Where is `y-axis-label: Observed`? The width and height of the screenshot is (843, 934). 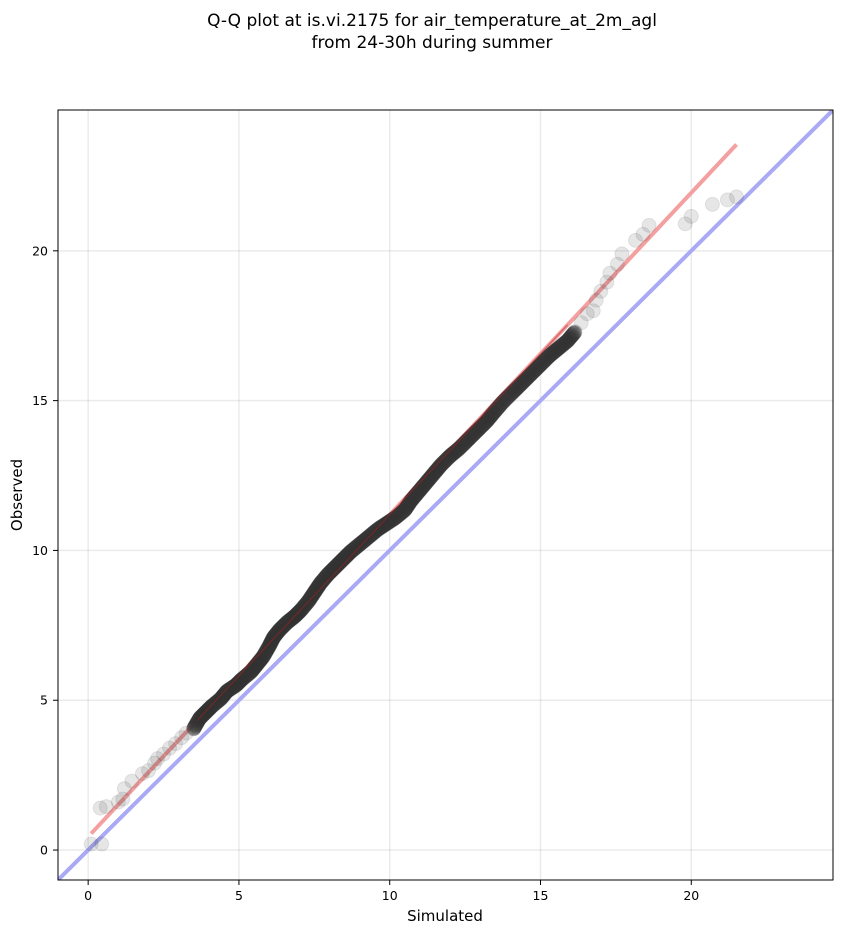
y-axis-label: Observed is located at coordinates (17, 495).